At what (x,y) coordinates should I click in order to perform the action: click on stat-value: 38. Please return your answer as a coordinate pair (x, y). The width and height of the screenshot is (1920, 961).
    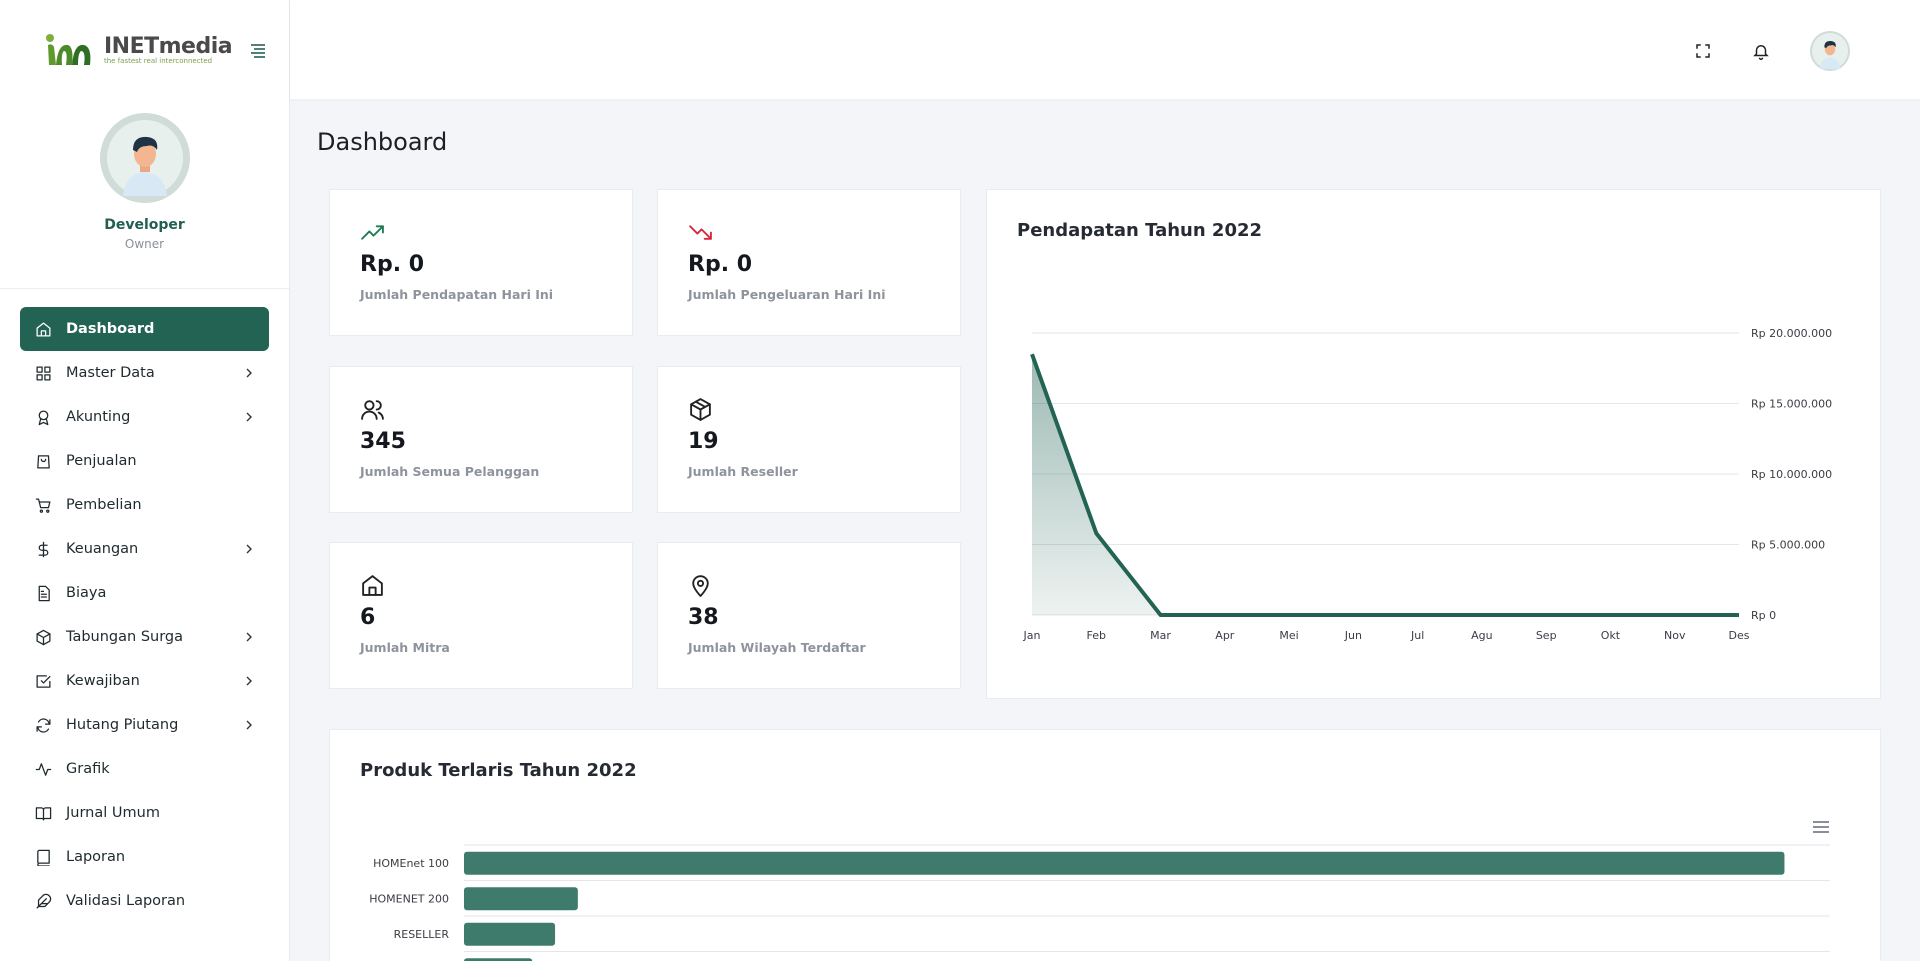
    Looking at the image, I should click on (703, 617).